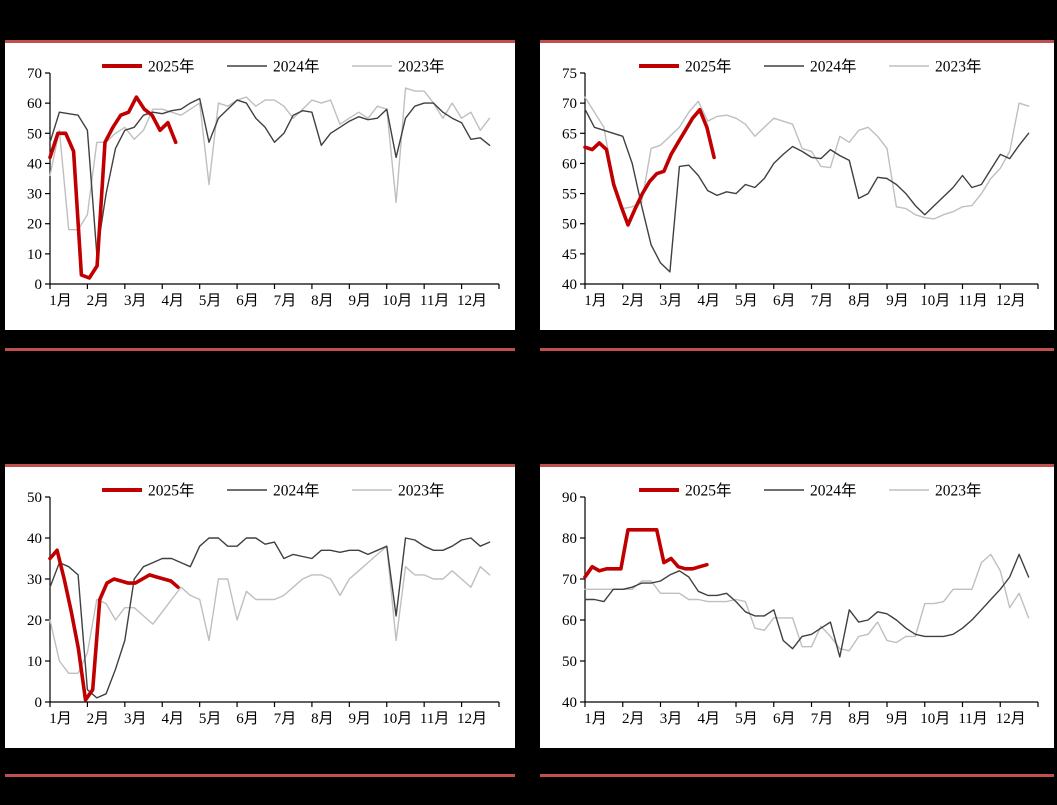 The width and height of the screenshot is (1057, 805). What do you see at coordinates (34, 195) in the screenshot?
I see `y-tick-label: 30` at bounding box center [34, 195].